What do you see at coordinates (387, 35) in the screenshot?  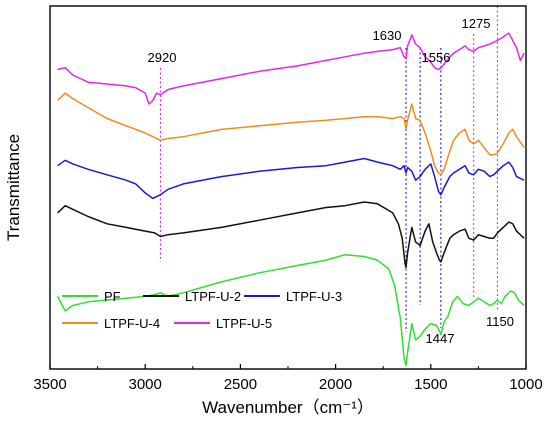 I see `annotation-1630: 1630` at bounding box center [387, 35].